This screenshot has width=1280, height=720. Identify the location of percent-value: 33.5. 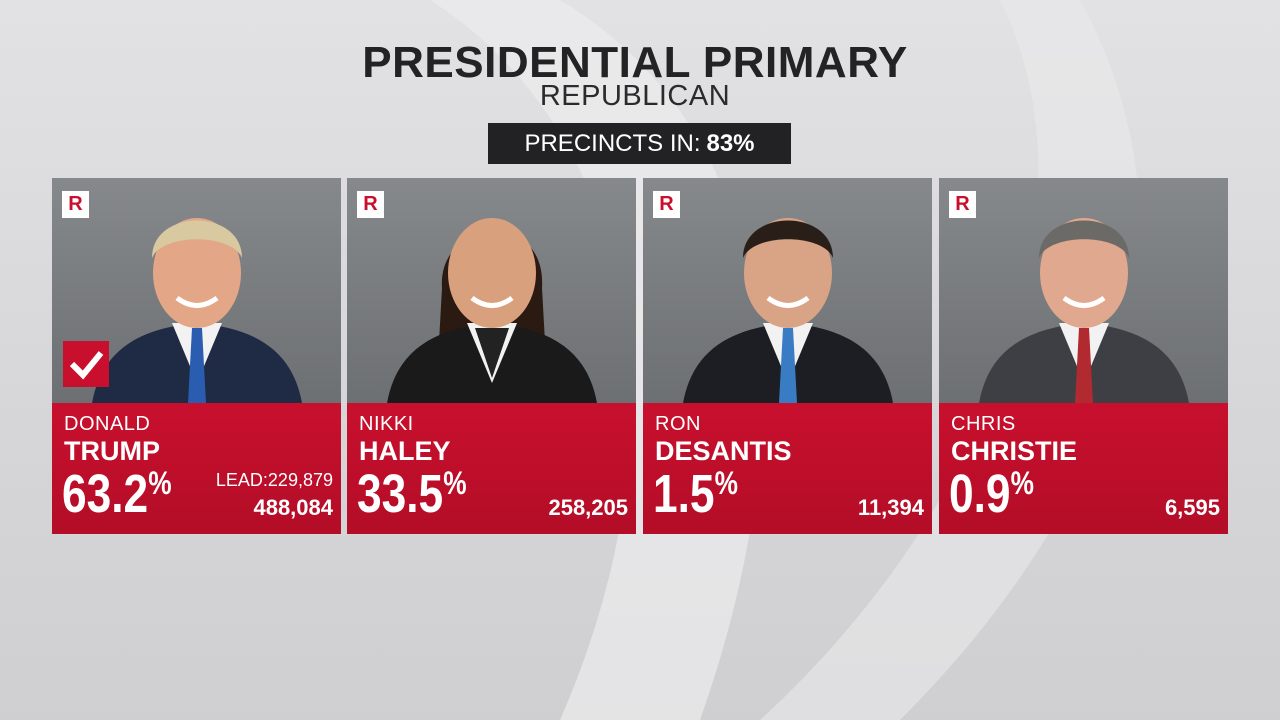
(400, 494).